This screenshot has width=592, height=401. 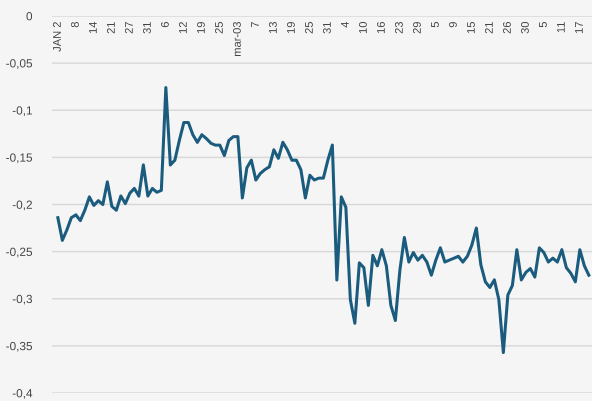 I want to click on x-tick-label: 23, so click(x=398, y=28).